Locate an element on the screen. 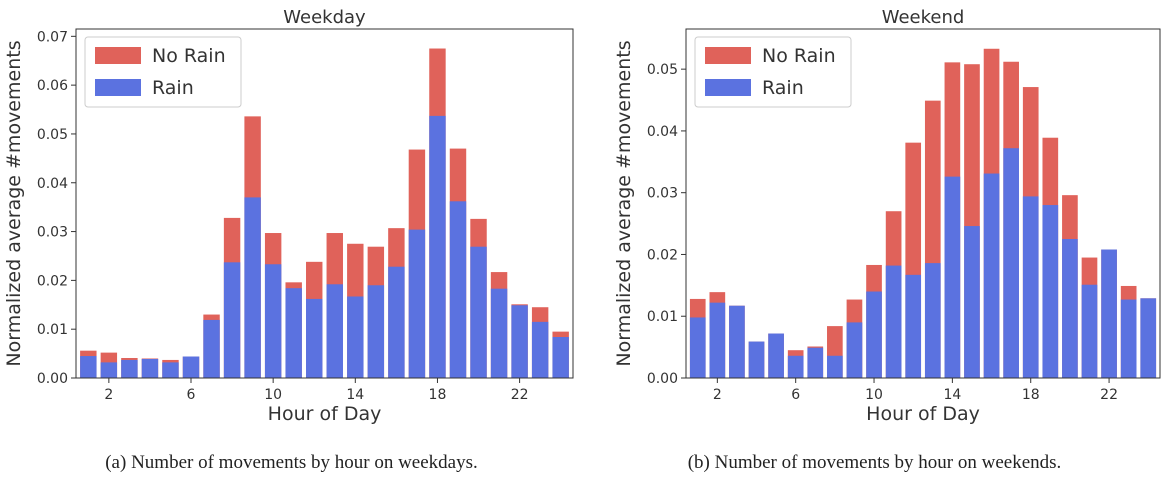 This screenshot has height=487, width=1167. y-tick-label: 0.06 is located at coordinates (52, 86).